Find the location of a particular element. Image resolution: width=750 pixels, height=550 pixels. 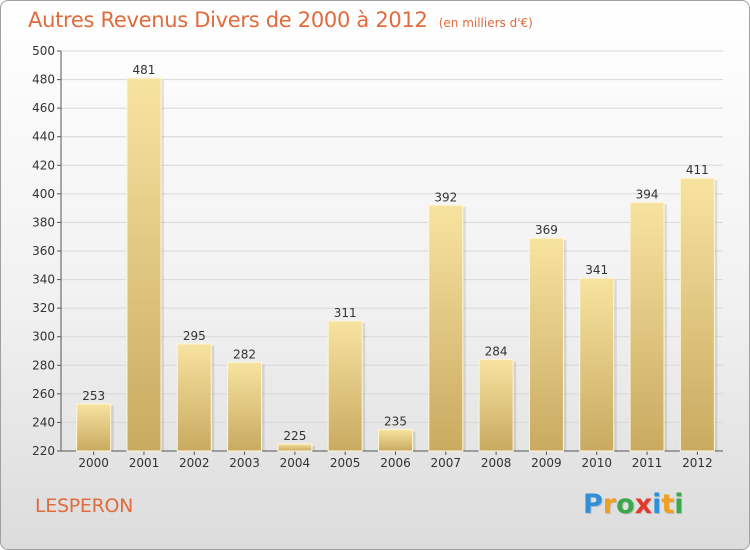

x-tick-label: 2001 is located at coordinates (144, 463).